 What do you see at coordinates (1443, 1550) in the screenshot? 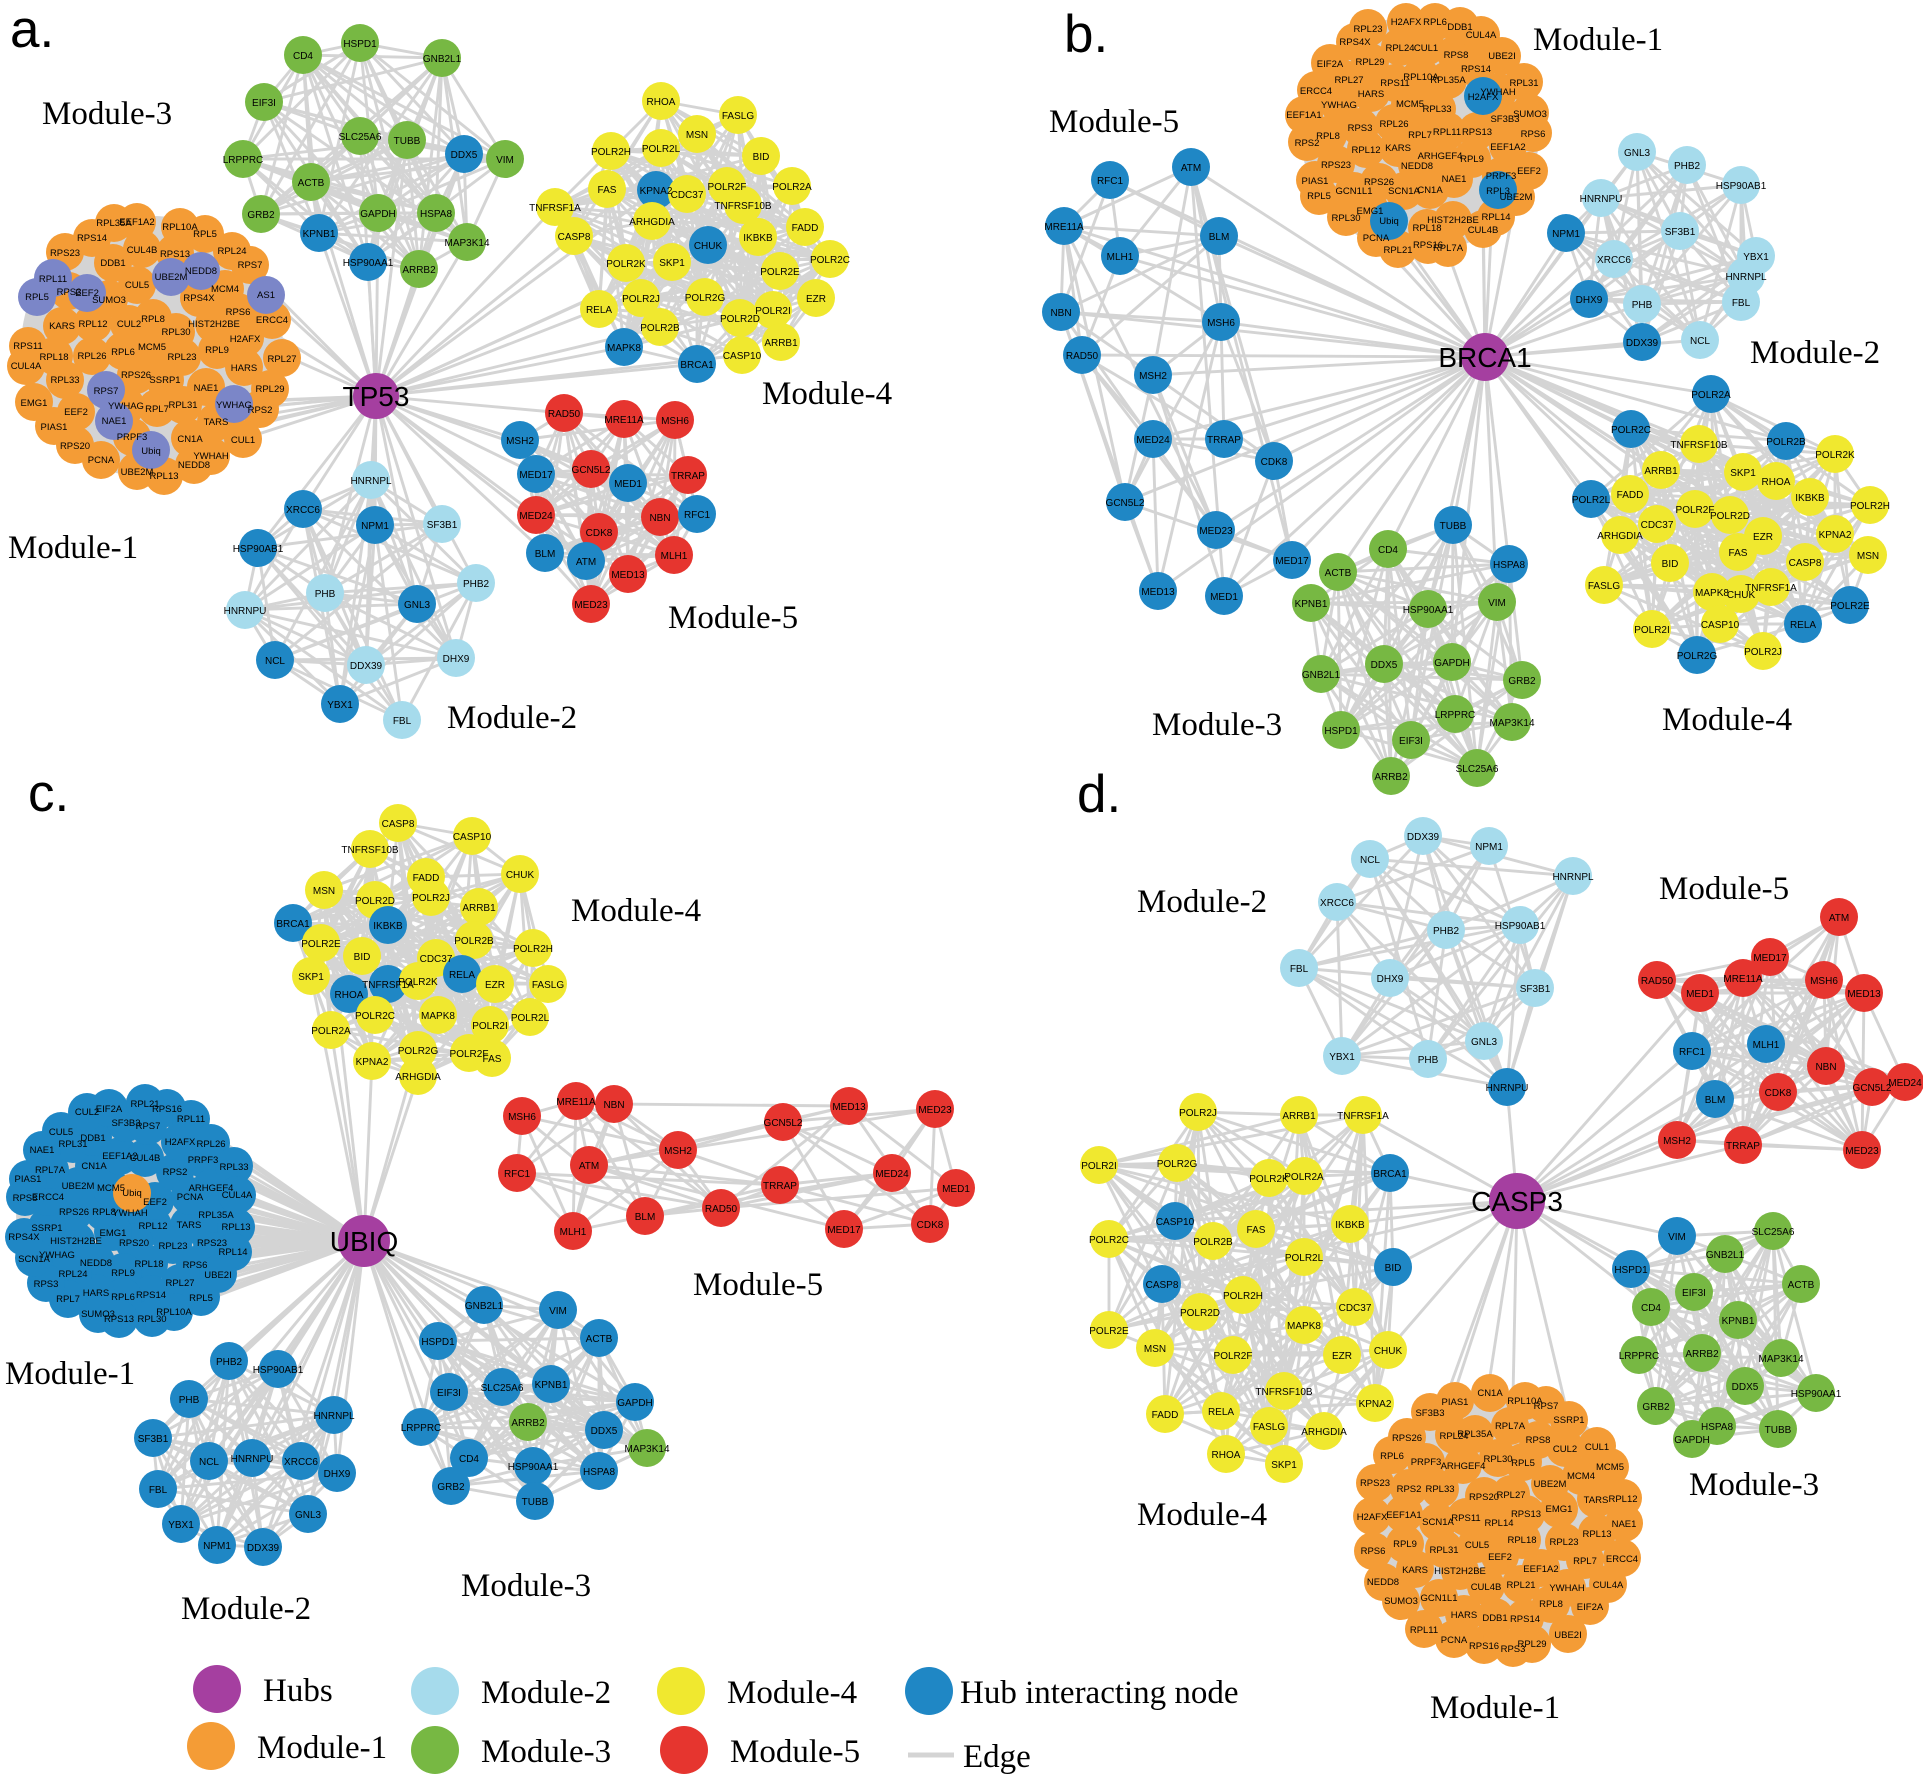
I see `svg-text: RPL31` at bounding box center [1443, 1550].